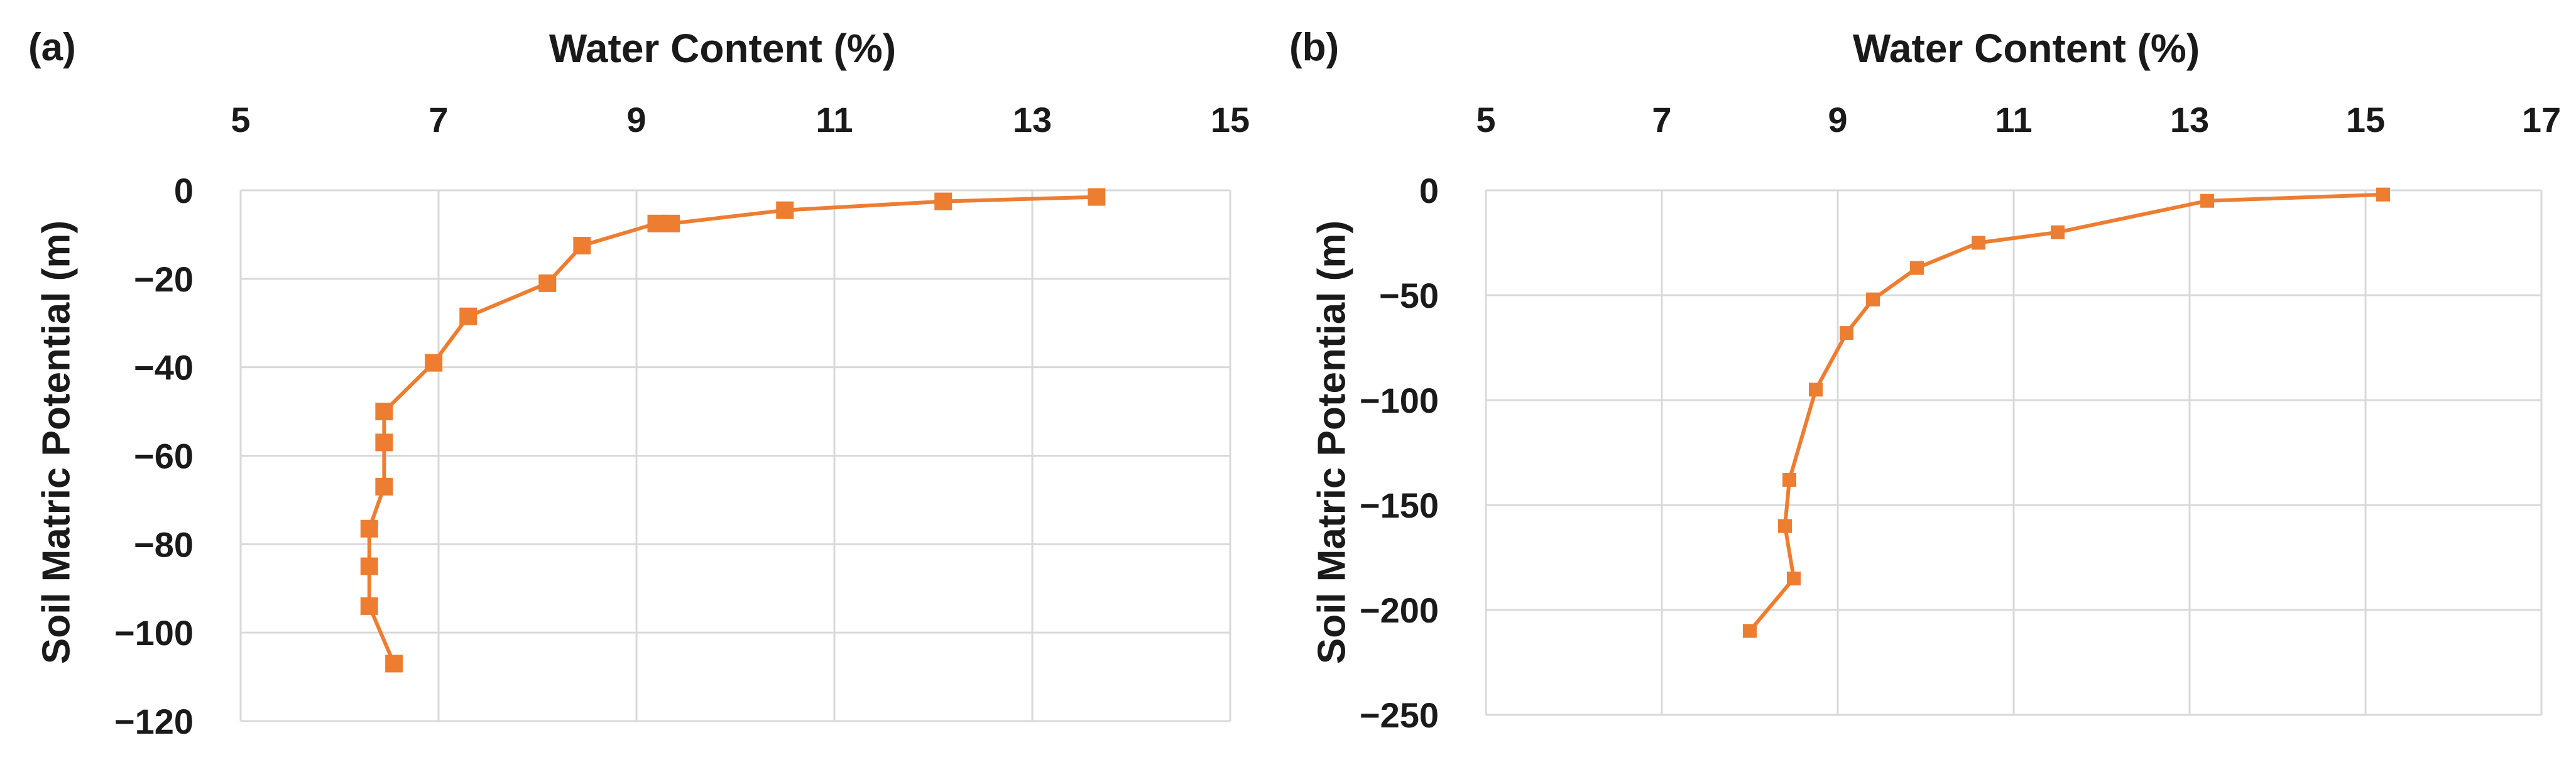 The image size is (2576, 772). I want to click on series-line, so click(2066, 413).